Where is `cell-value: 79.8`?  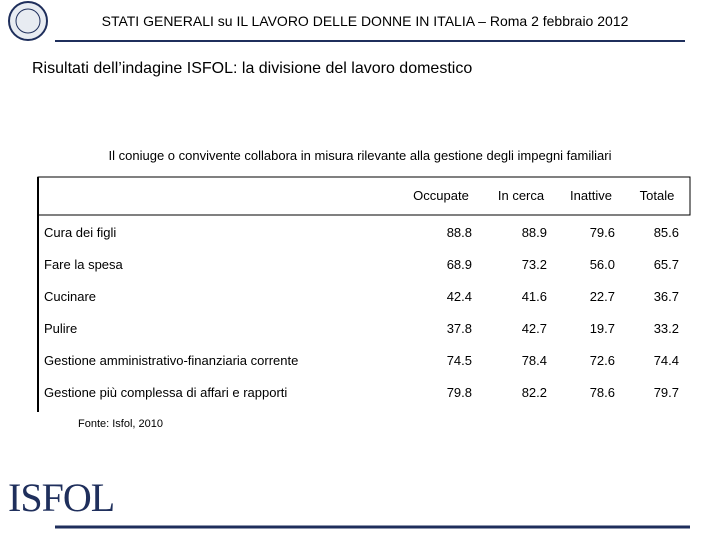 cell-value: 79.8 is located at coordinates (459, 392).